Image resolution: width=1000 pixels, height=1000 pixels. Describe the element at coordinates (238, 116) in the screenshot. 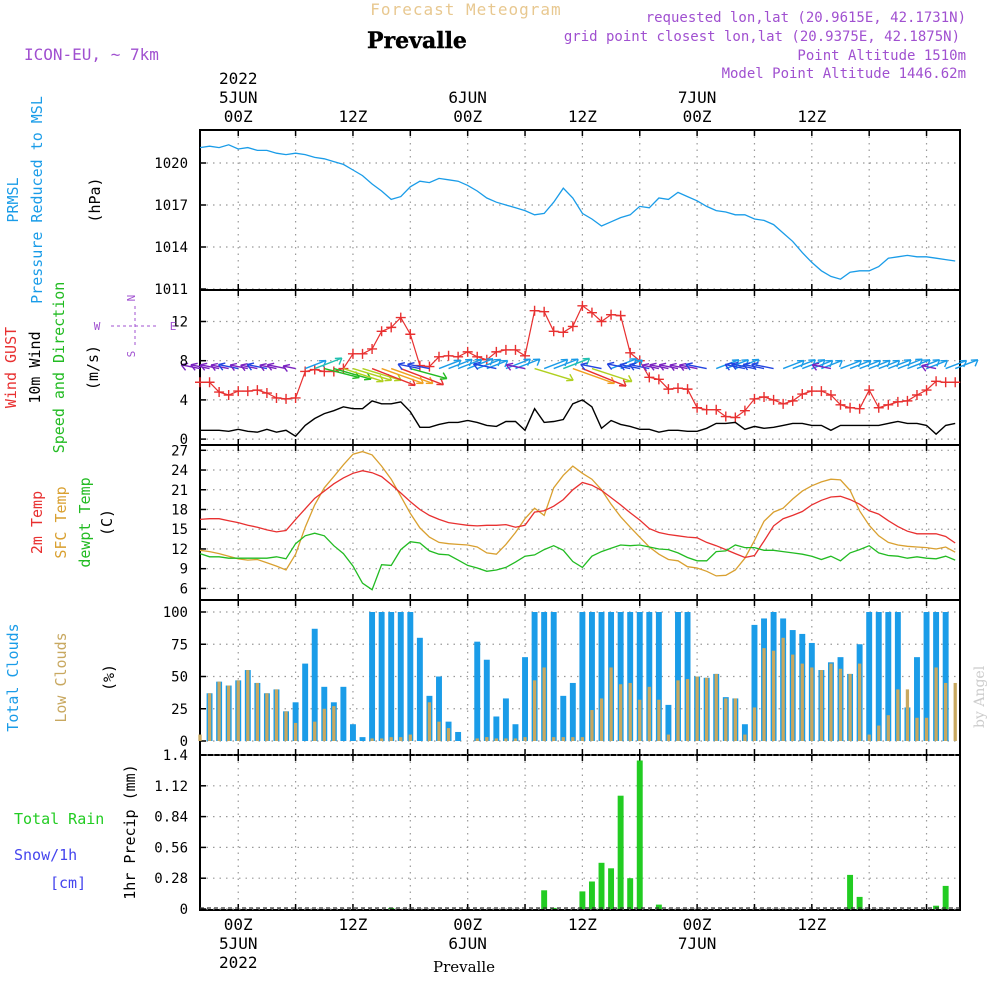

I see `top-time-label: 00Z` at that location.